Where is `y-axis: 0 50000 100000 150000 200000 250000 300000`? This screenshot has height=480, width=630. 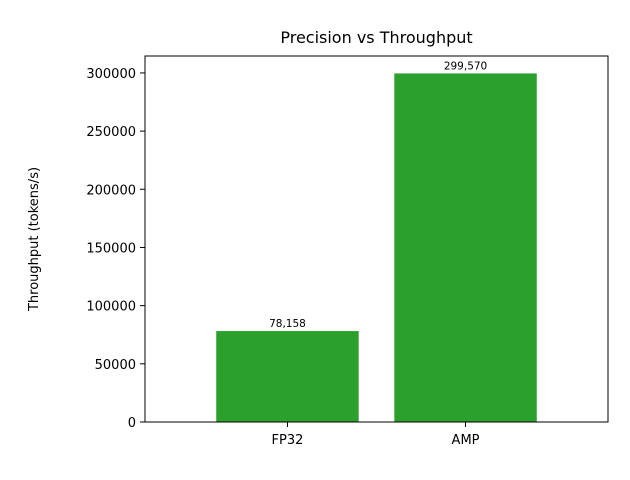
y-axis: 0 50000 100000 150000 200000 250000 300000 is located at coordinates (115, 249).